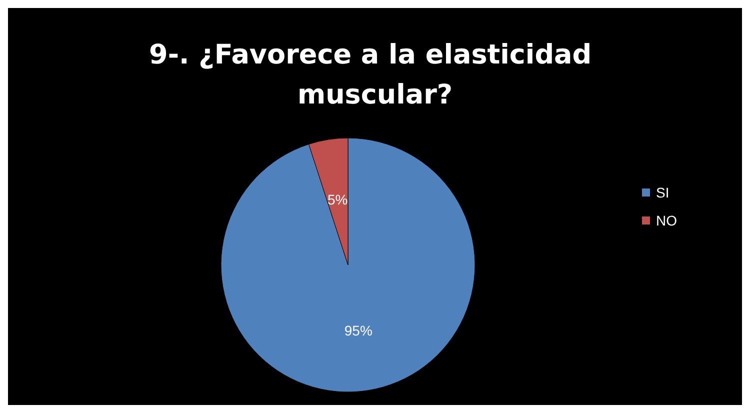  I want to click on legend-label: NO, so click(667, 220).